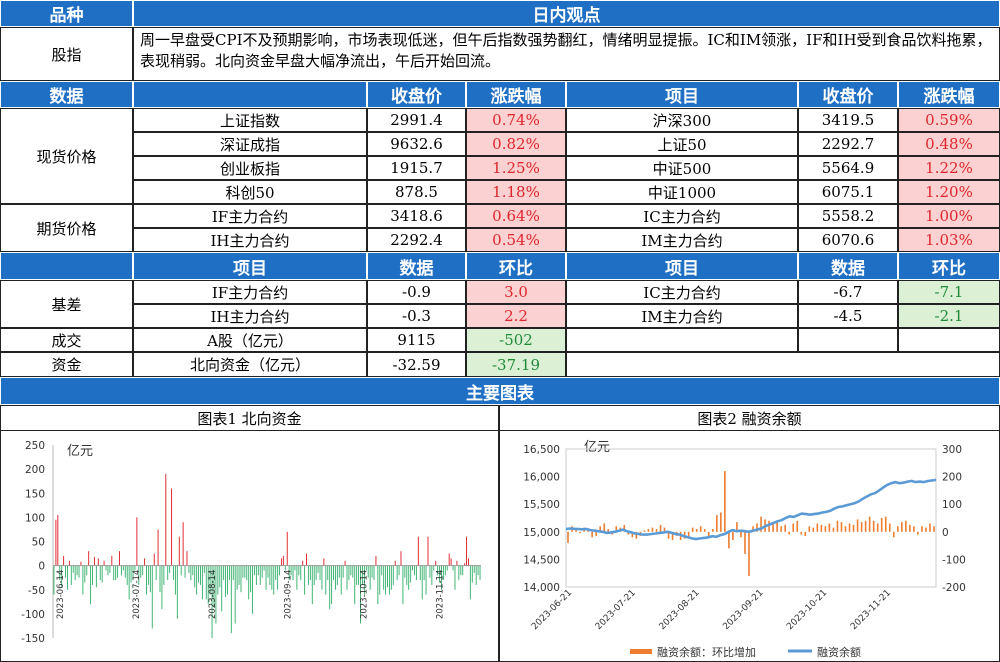 This screenshot has height=662, width=1000. I want to click on futures-row-1-chg2: 1.03%, so click(949, 240).